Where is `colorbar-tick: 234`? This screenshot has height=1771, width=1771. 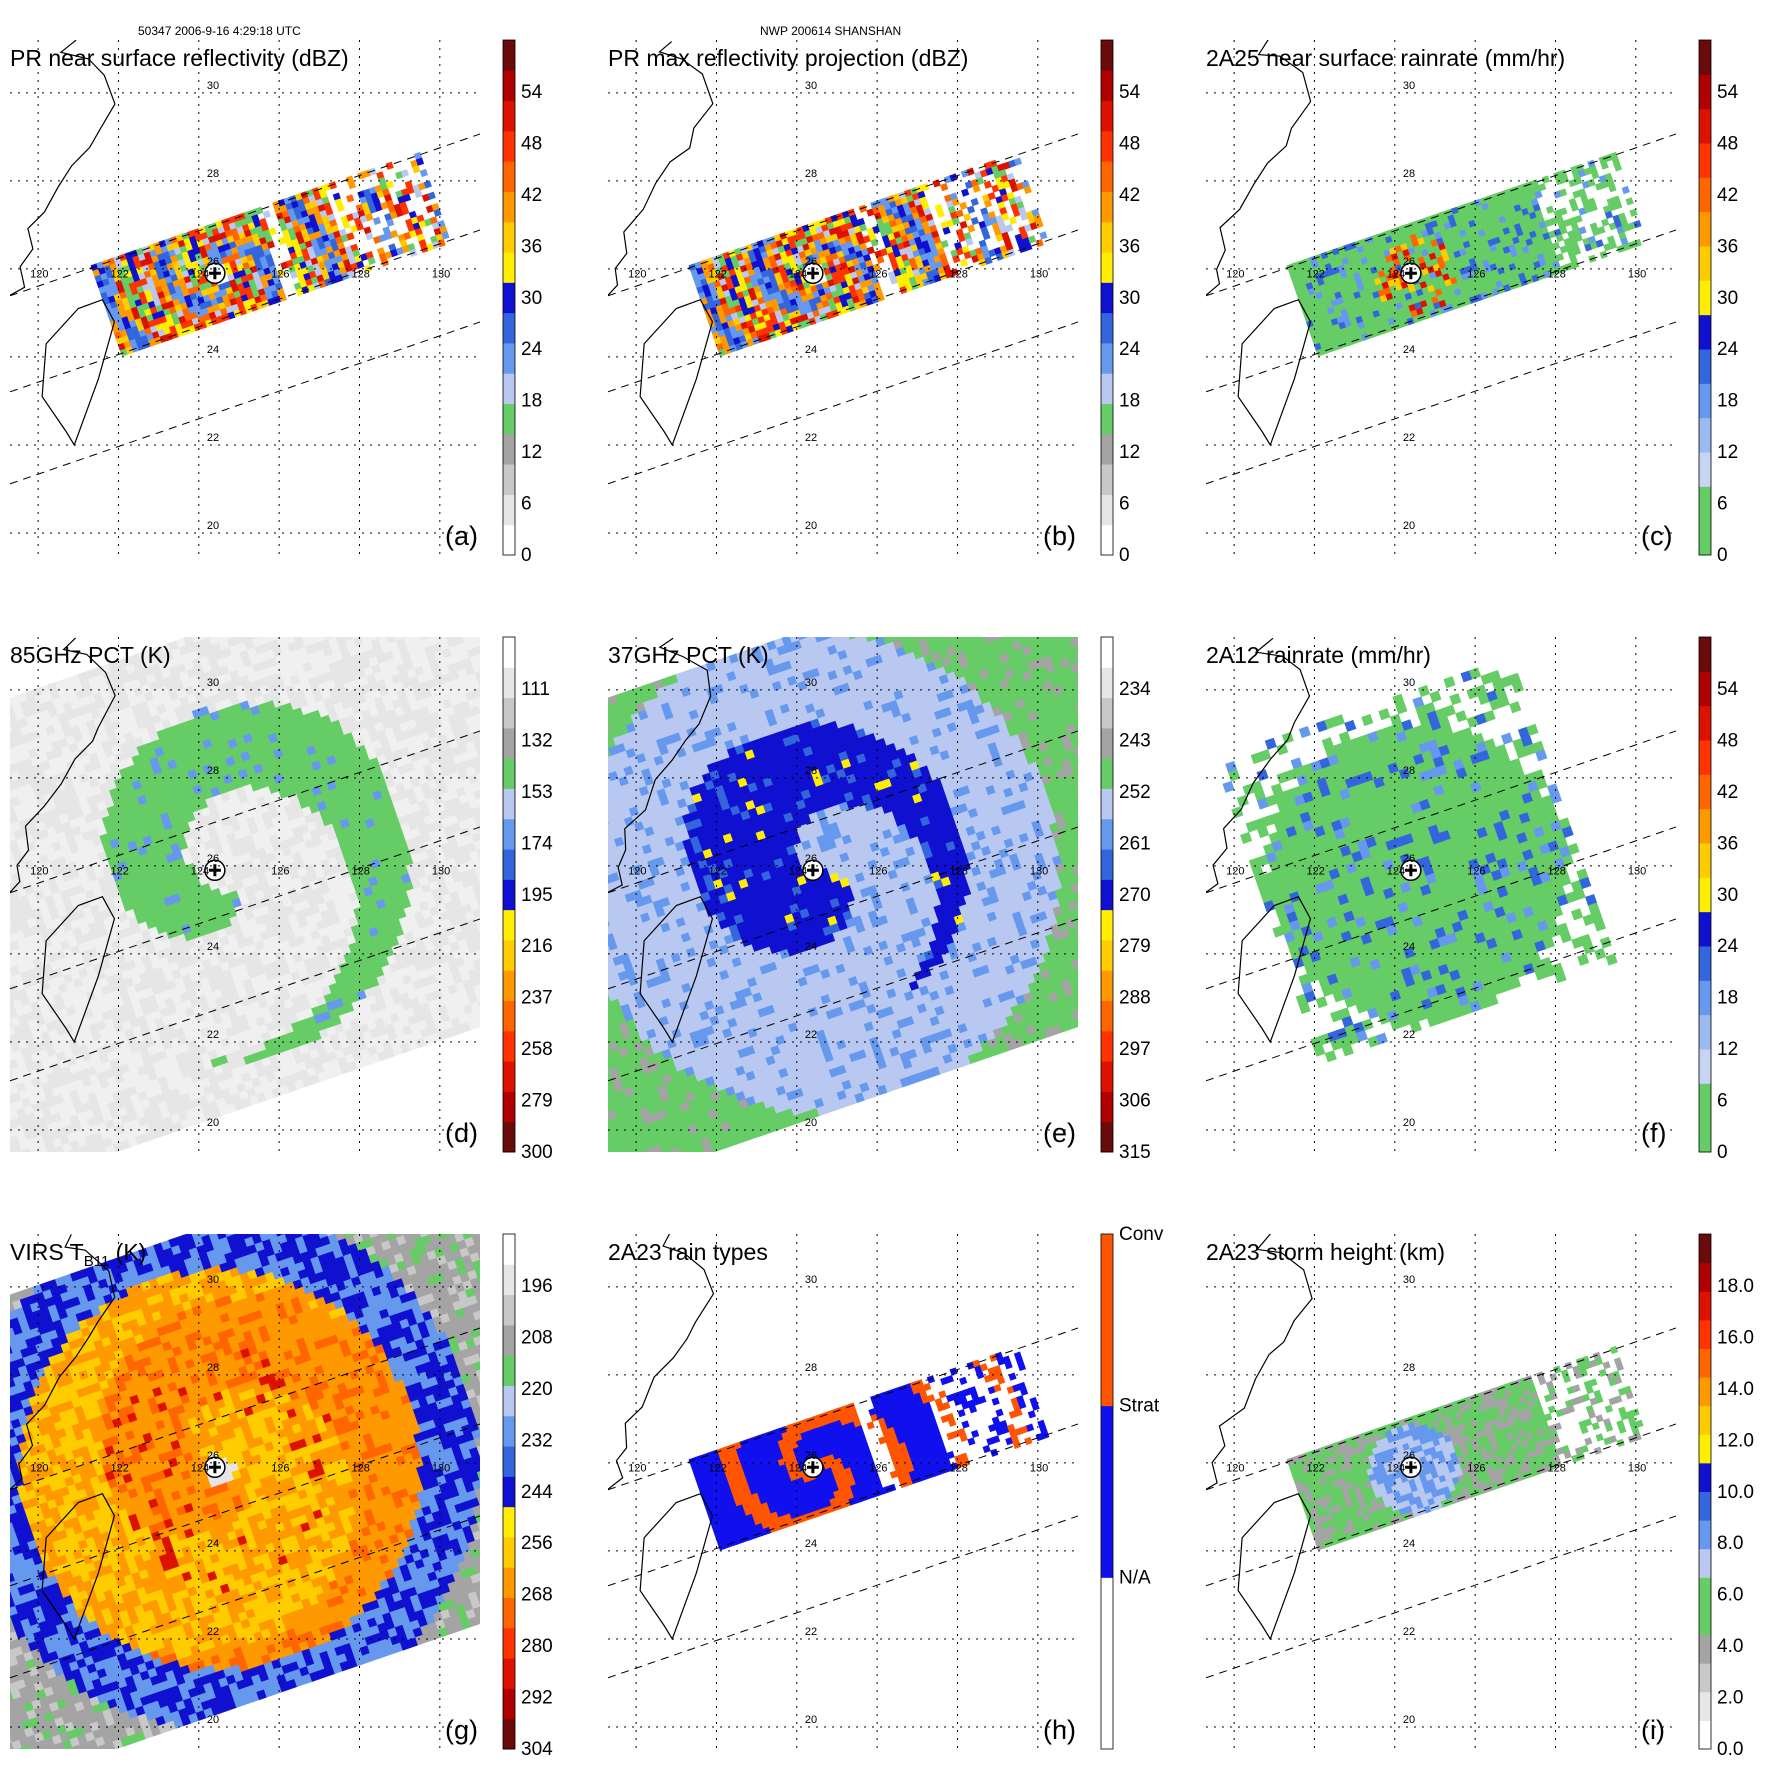 colorbar-tick: 234 is located at coordinates (1135, 689).